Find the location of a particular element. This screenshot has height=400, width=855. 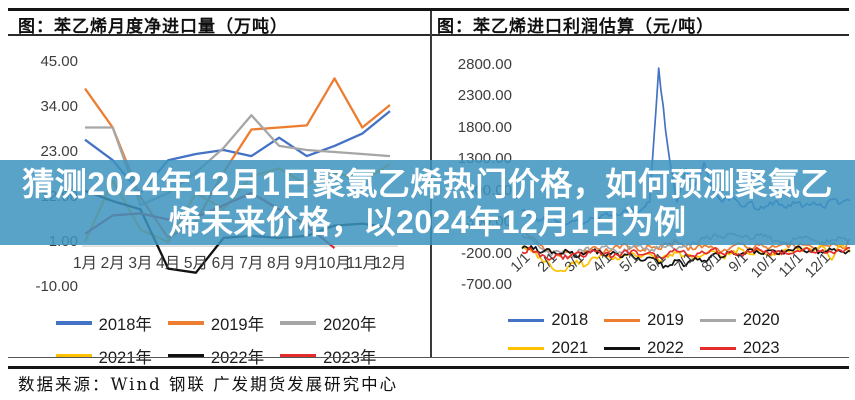

legend-item: 2021年 is located at coordinates (103, 356).